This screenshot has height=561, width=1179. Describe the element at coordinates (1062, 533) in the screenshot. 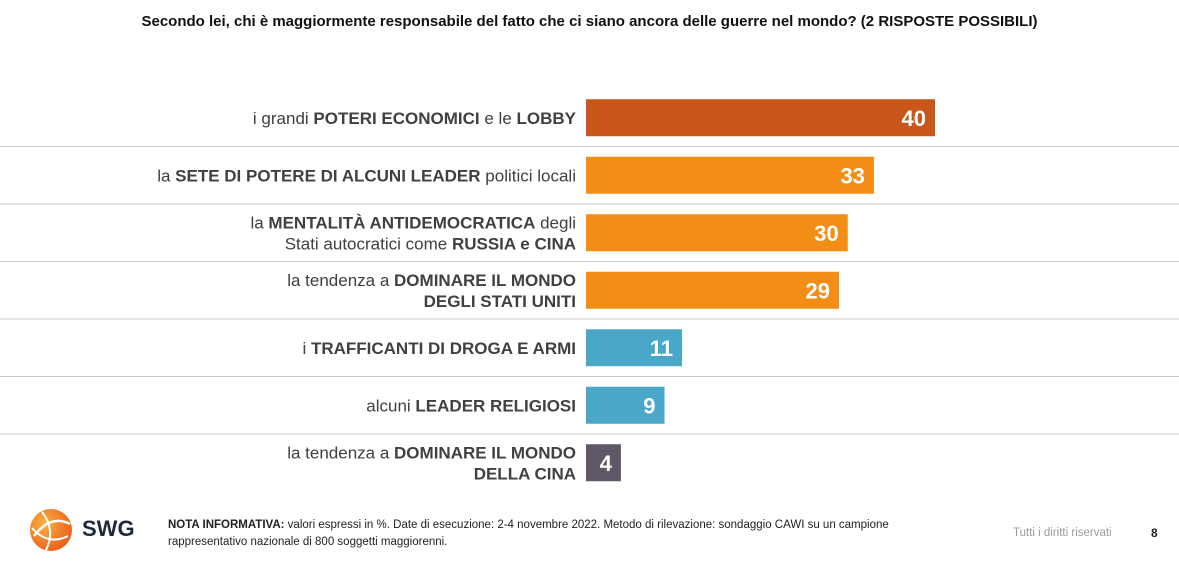

I see `copyright-text: Tutti i diritti riservati` at that location.